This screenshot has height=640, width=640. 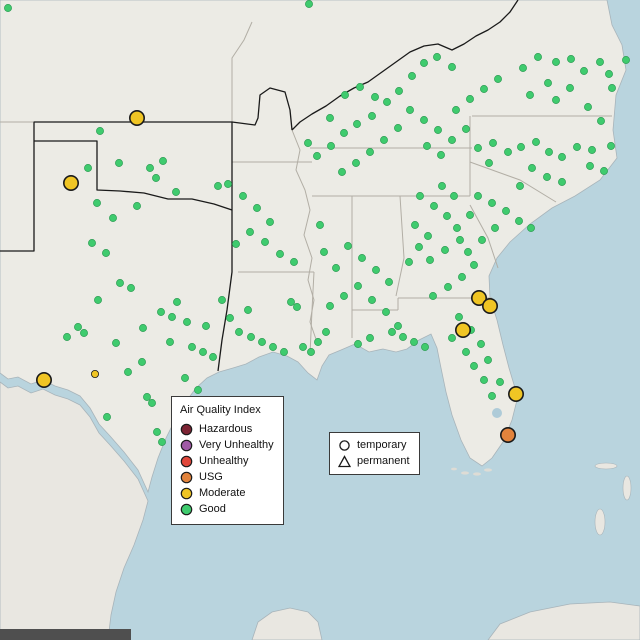 What do you see at coordinates (507, 434) in the screenshot?
I see `aqi-station-marker-usg` at bounding box center [507, 434].